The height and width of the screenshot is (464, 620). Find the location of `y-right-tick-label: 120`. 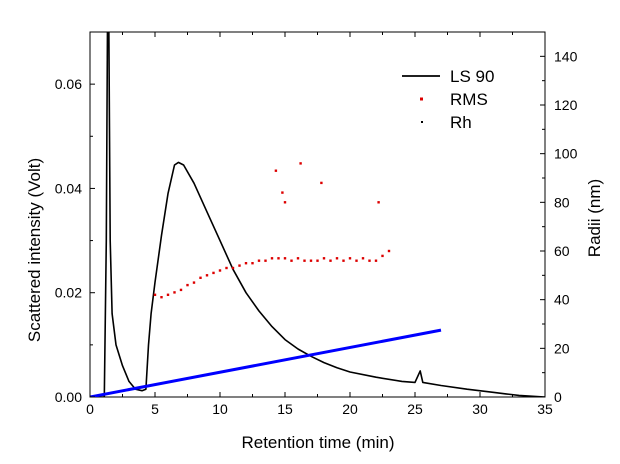

y-right-tick-label: 120 is located at coordinates (566, 105).